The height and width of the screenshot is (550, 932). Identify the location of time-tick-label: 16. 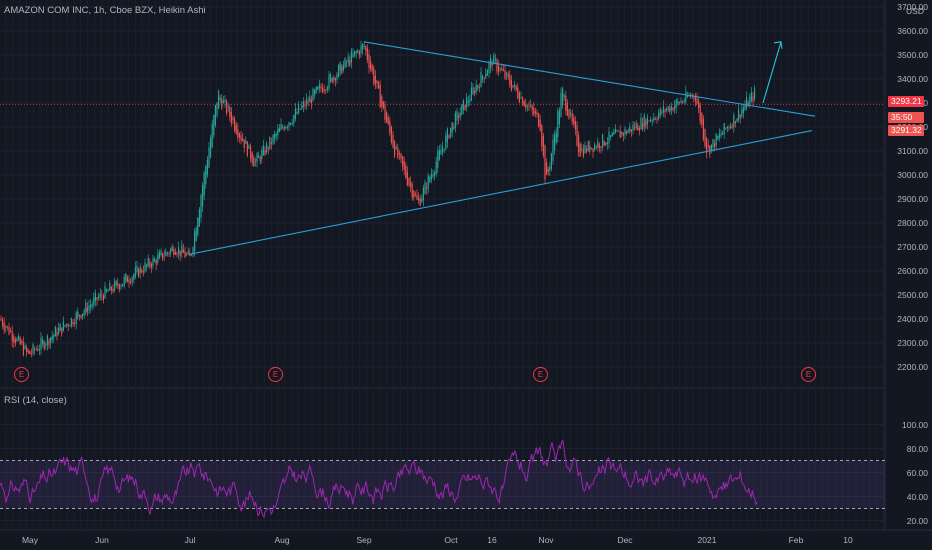
(492, 540).